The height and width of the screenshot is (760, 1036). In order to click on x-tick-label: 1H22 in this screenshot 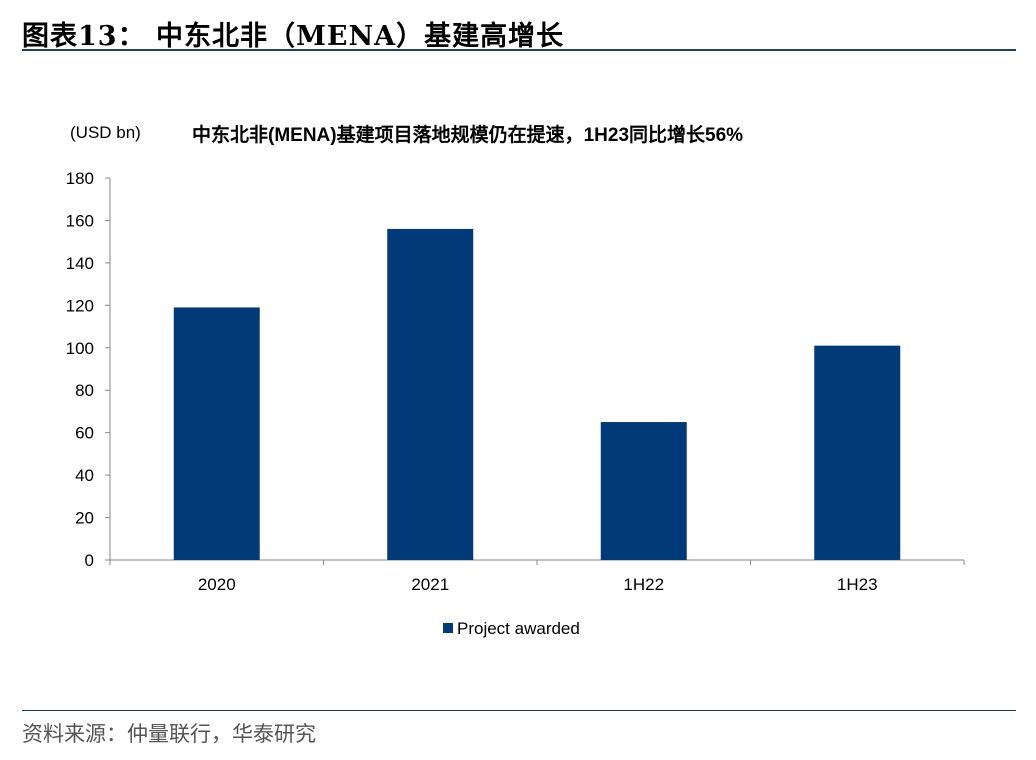, I will do `click(643, 584)`.